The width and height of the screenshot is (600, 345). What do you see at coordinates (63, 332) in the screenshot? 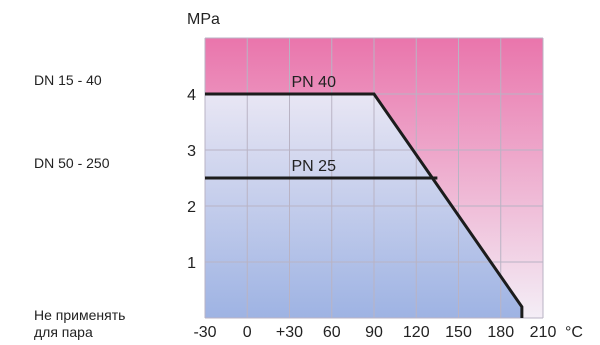
I see `steam-note-line-2: для пара` at bounding box center [63, 332].